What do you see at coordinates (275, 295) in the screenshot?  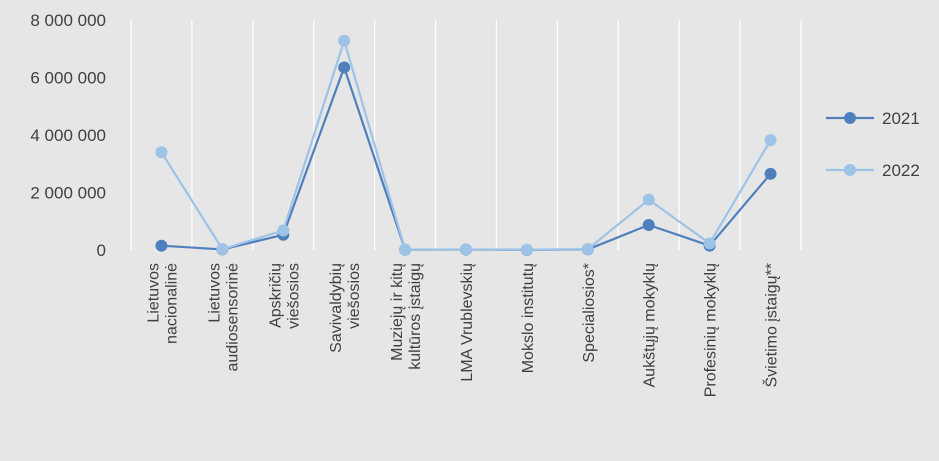 I see `x-category-label-line: Apskričių` at bounding box center [275, 295].